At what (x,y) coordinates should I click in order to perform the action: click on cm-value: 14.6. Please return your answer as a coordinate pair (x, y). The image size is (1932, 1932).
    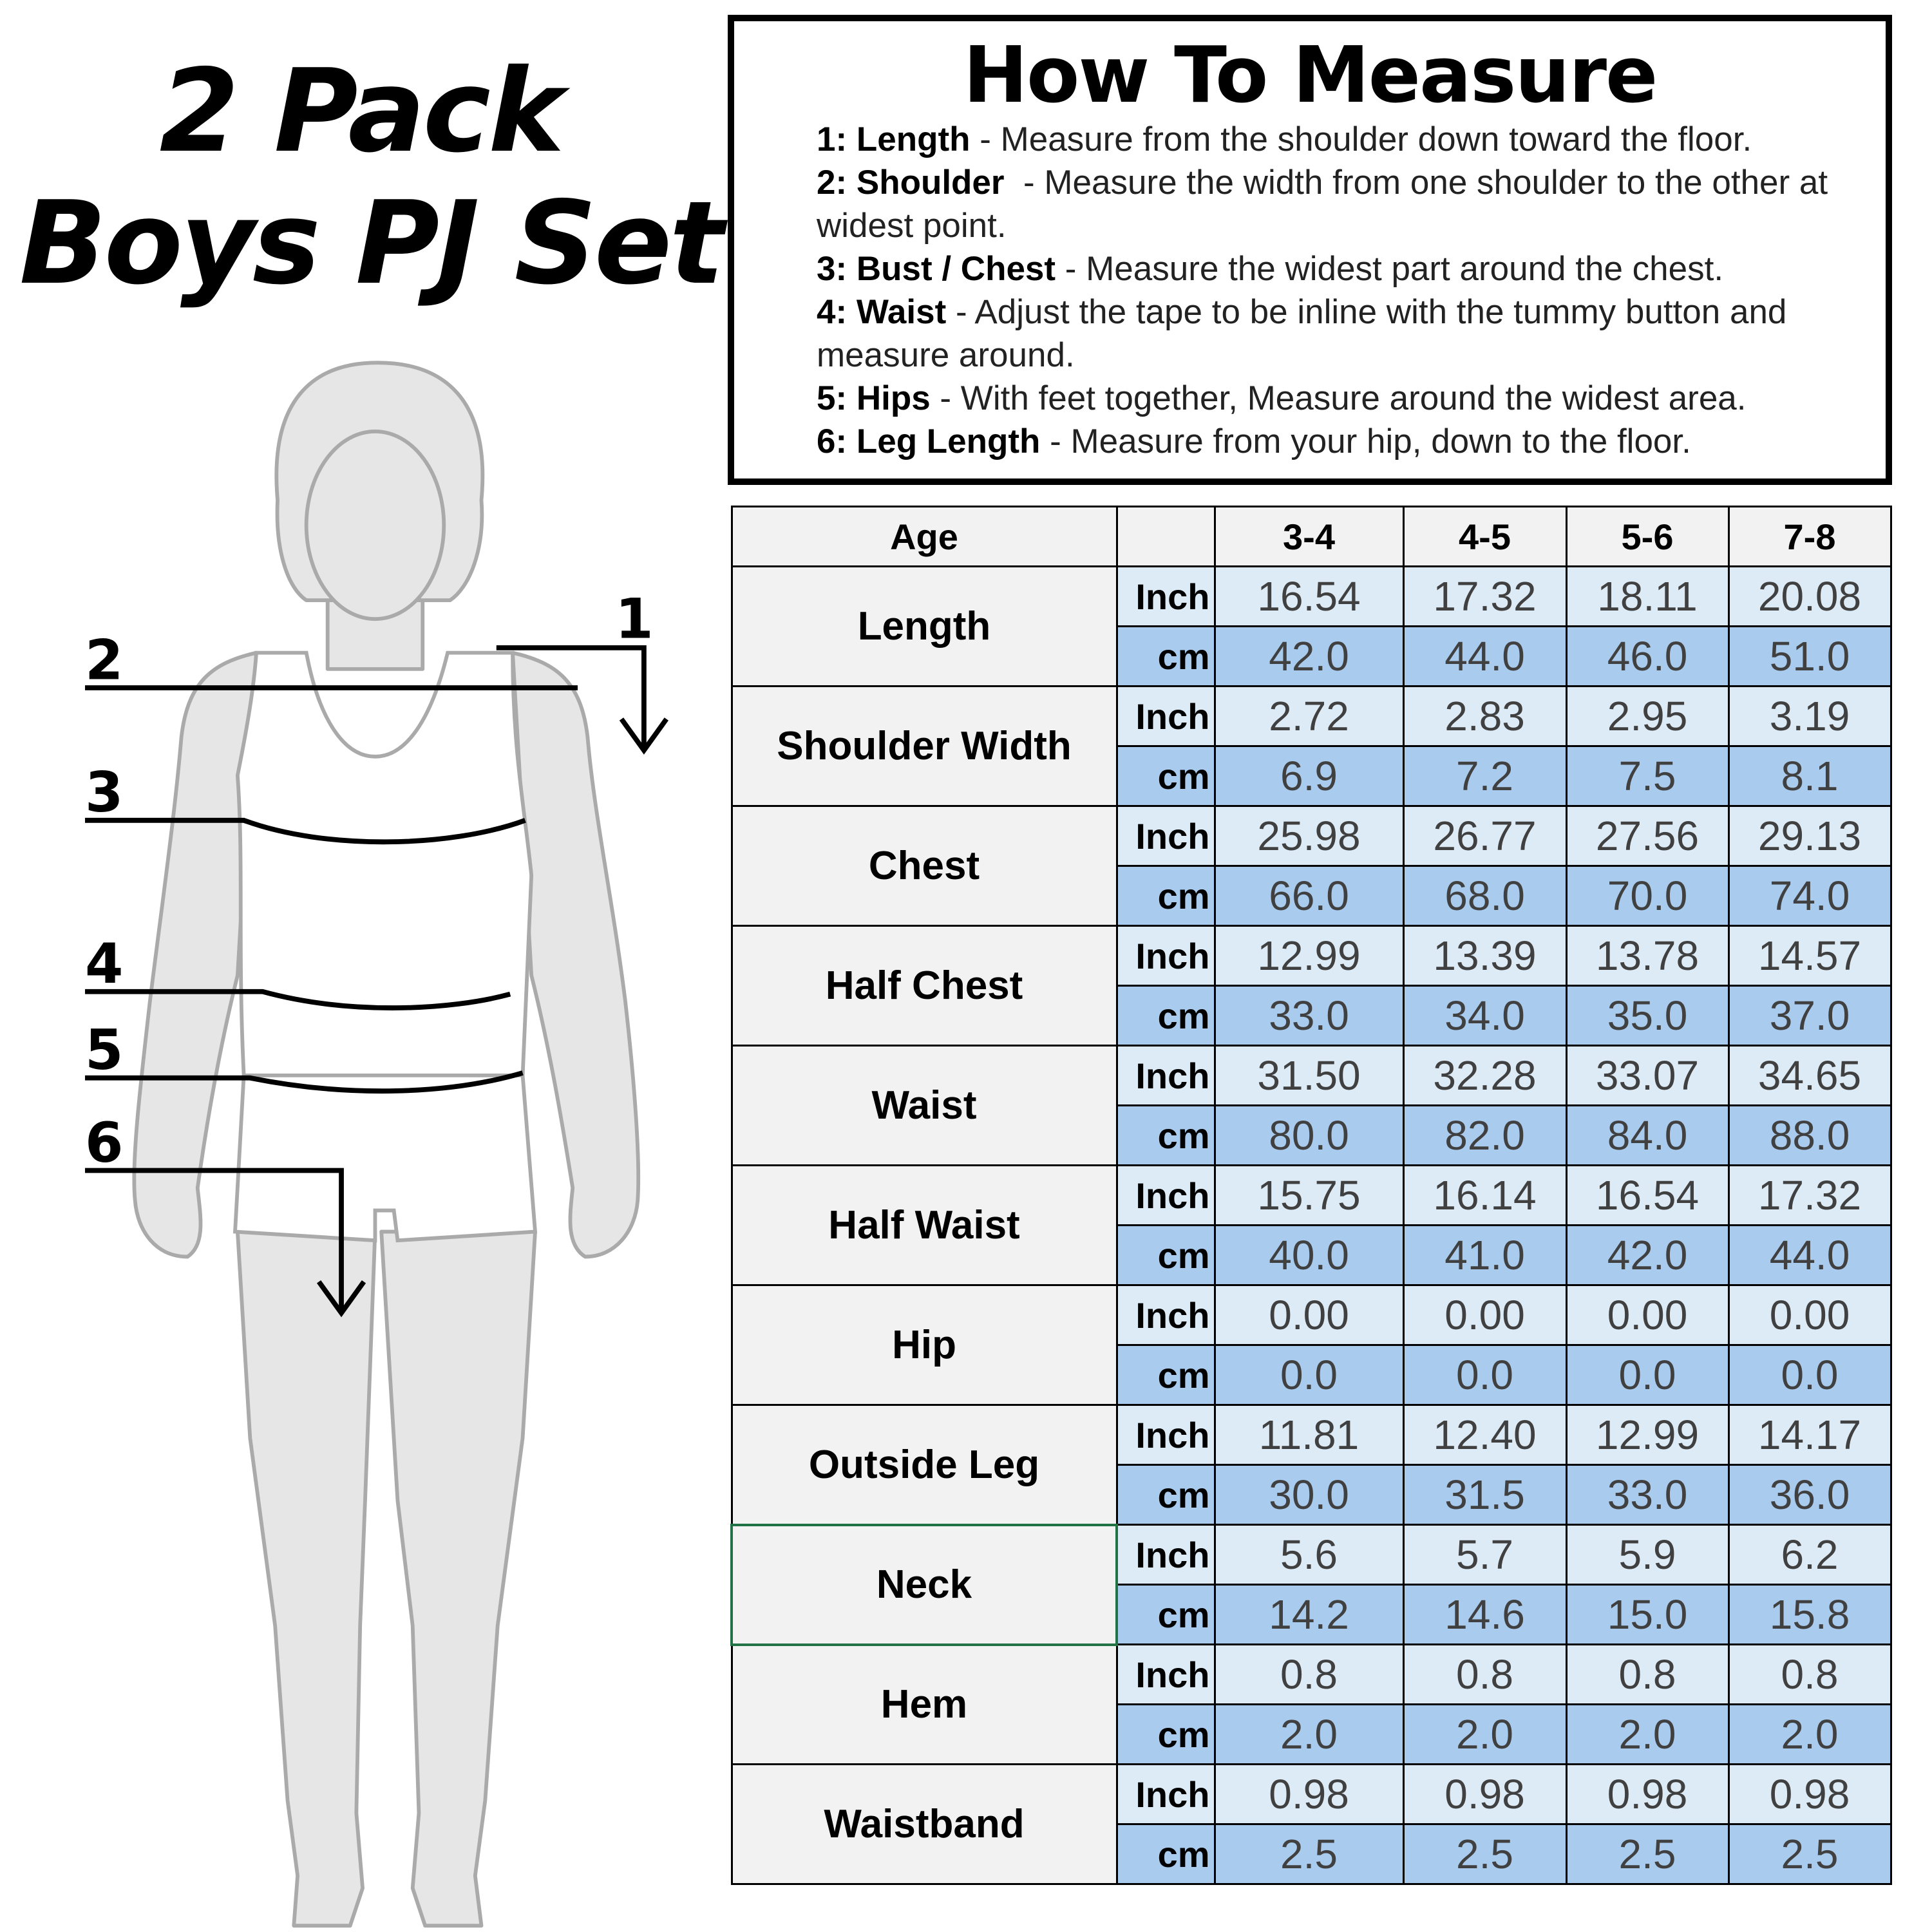
    Looking at the image, I should click on (1484, 1614).